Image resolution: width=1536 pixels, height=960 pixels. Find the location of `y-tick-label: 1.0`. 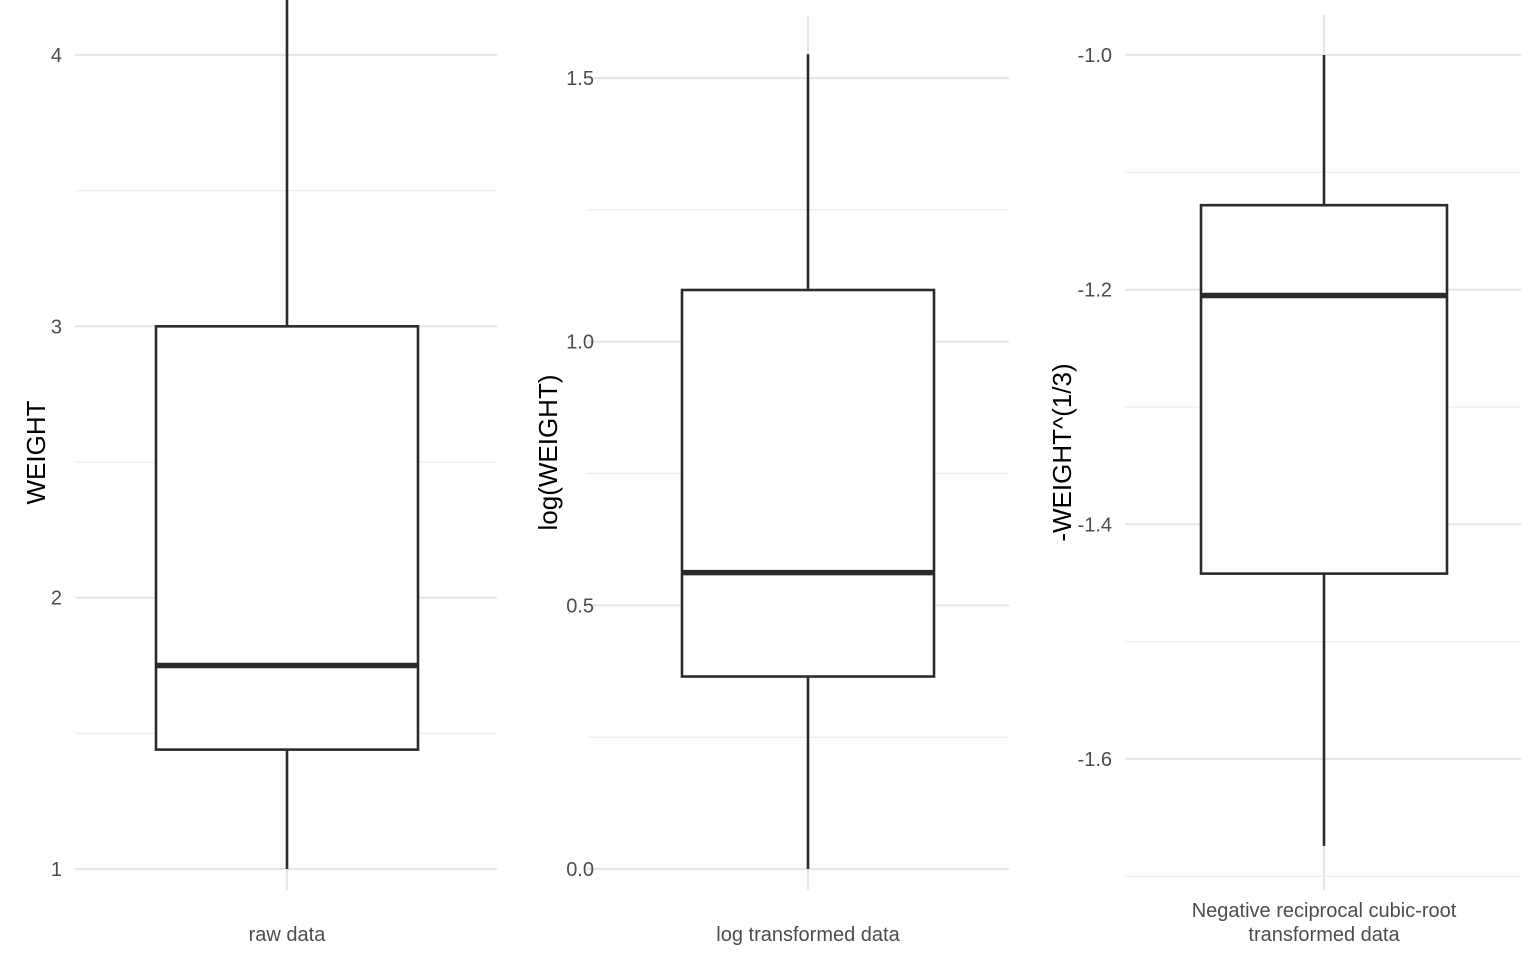

y-tick-label: 1.0 is located at coordinates (580, 343).